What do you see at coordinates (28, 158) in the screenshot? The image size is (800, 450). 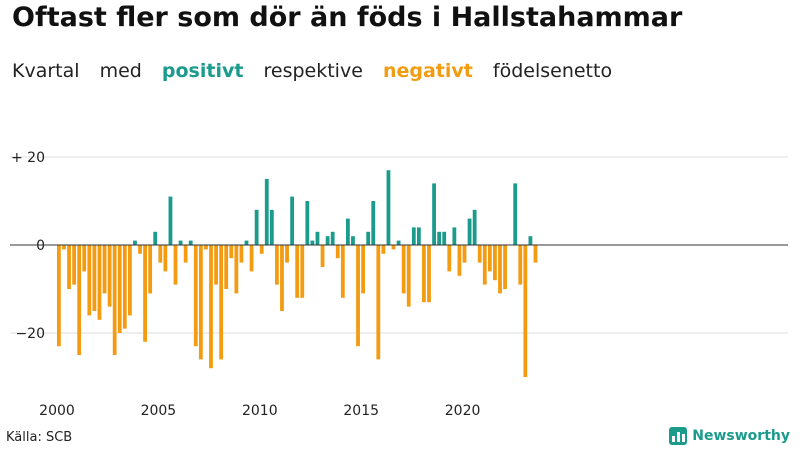 I see `y-tick-label: + 20` at bounding box center [28, 158].